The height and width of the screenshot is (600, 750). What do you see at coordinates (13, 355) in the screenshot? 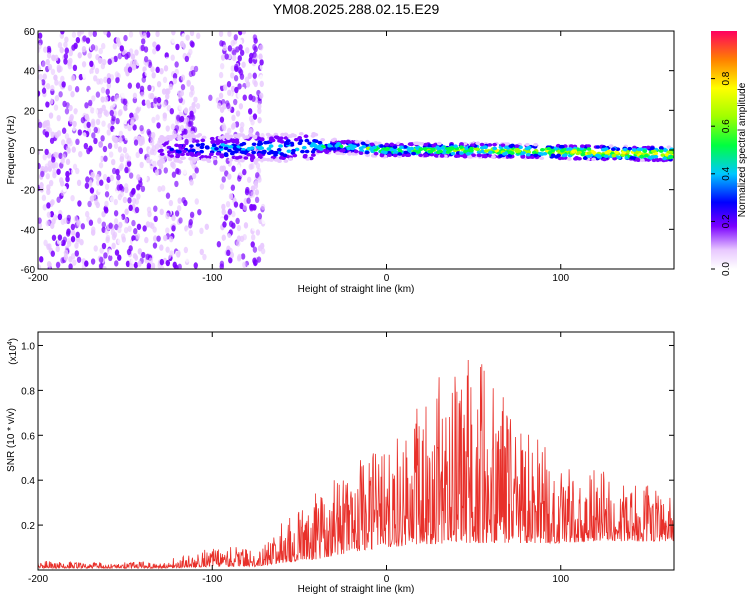
I see `snr-multiplier-base: (x10` at bounding box center [13, 355].